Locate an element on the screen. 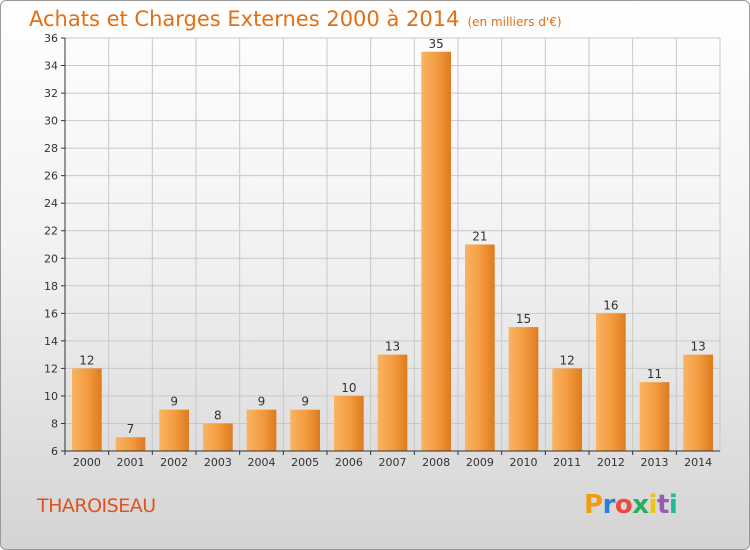  logo-letter: r is located at coordinates (609, 505).